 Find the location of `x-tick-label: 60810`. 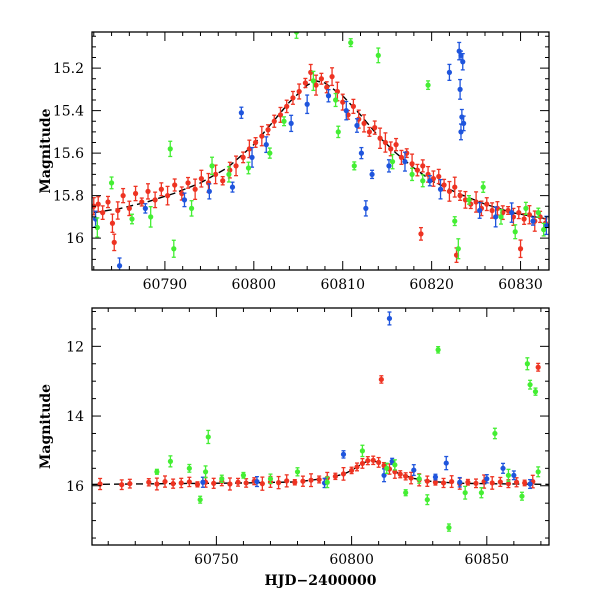

x-tick-label: 60810 is located at coordinates (342, 285).